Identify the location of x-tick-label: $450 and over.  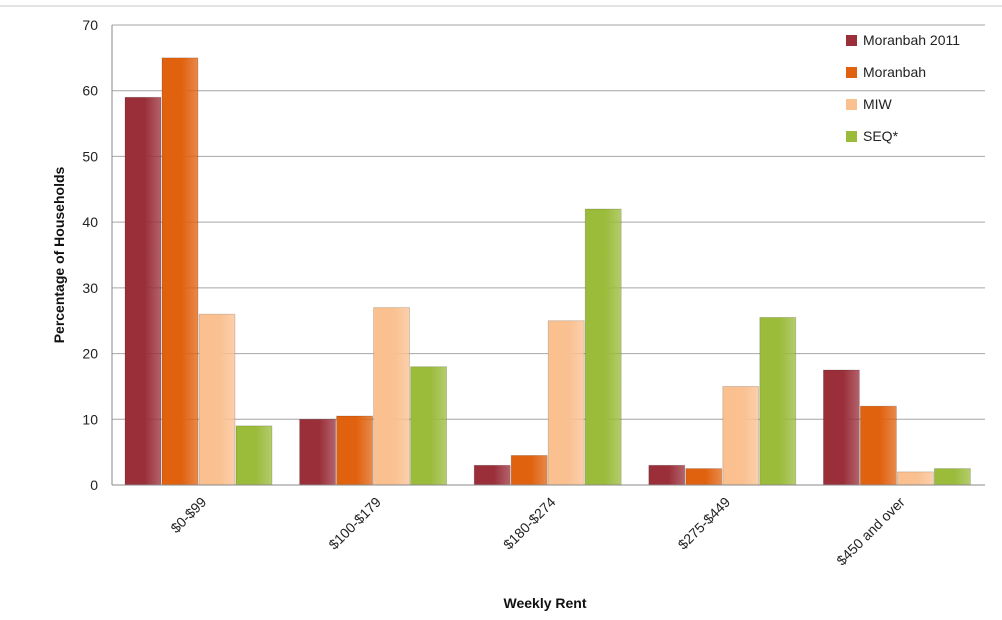
(870, 531).